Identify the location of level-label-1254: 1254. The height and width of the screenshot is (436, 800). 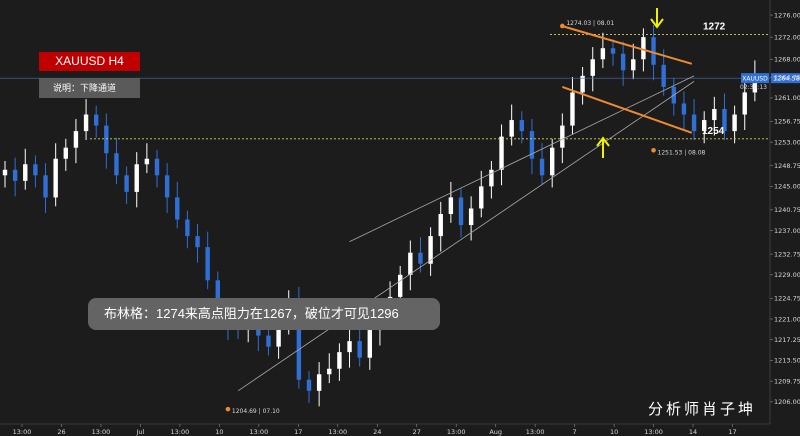
(713, 131).